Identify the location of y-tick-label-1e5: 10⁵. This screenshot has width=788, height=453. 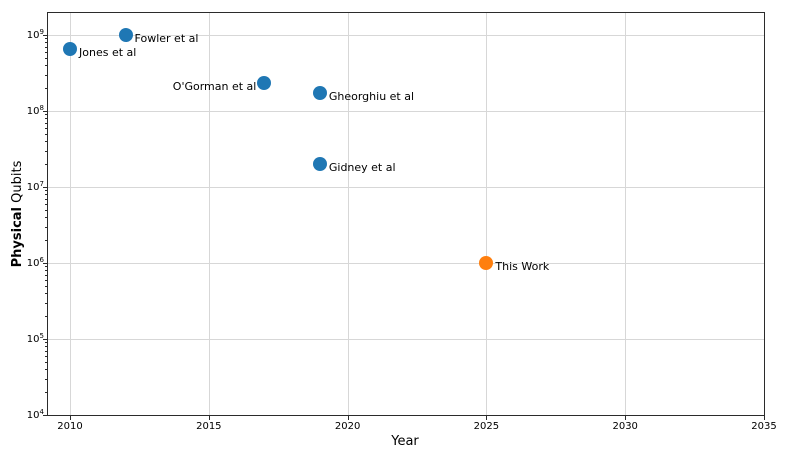
(35, 338).